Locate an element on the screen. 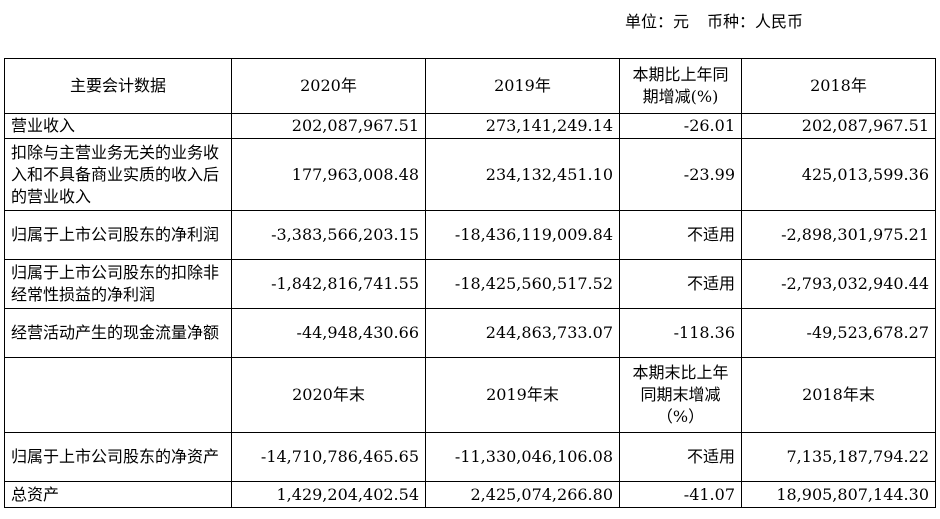 This screenshot has width=940, height=519. value-2020: 177,963,008.48 is located at coordinates (328, 174).